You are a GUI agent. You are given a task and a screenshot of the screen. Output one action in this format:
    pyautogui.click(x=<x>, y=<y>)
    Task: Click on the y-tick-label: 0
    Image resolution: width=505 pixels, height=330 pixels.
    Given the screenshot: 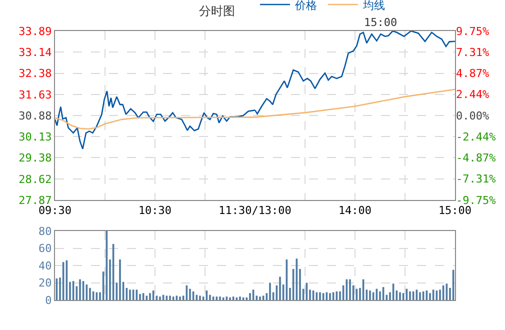 What is the action you would take?
    pyautogui.click(x=48, y=300)
    